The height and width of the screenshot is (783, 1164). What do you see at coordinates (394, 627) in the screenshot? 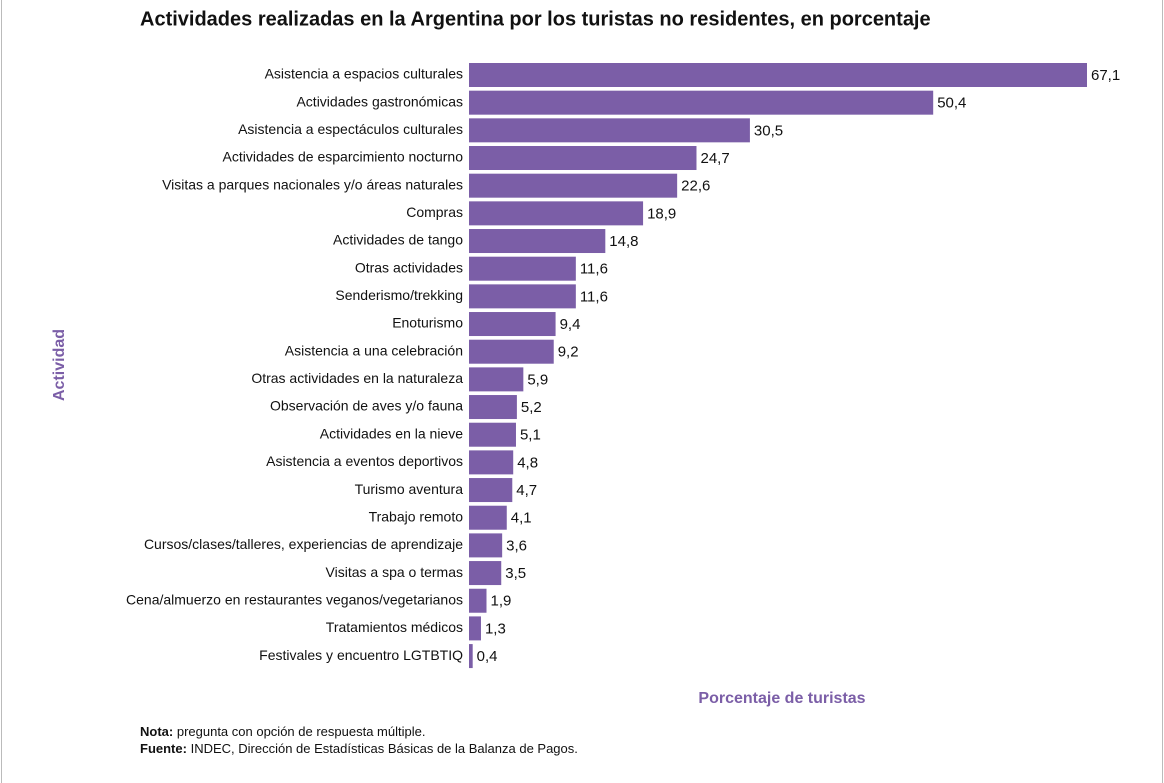
I see `y-tick-label: Tratamientos médicos` at bounding box center [394, 627].